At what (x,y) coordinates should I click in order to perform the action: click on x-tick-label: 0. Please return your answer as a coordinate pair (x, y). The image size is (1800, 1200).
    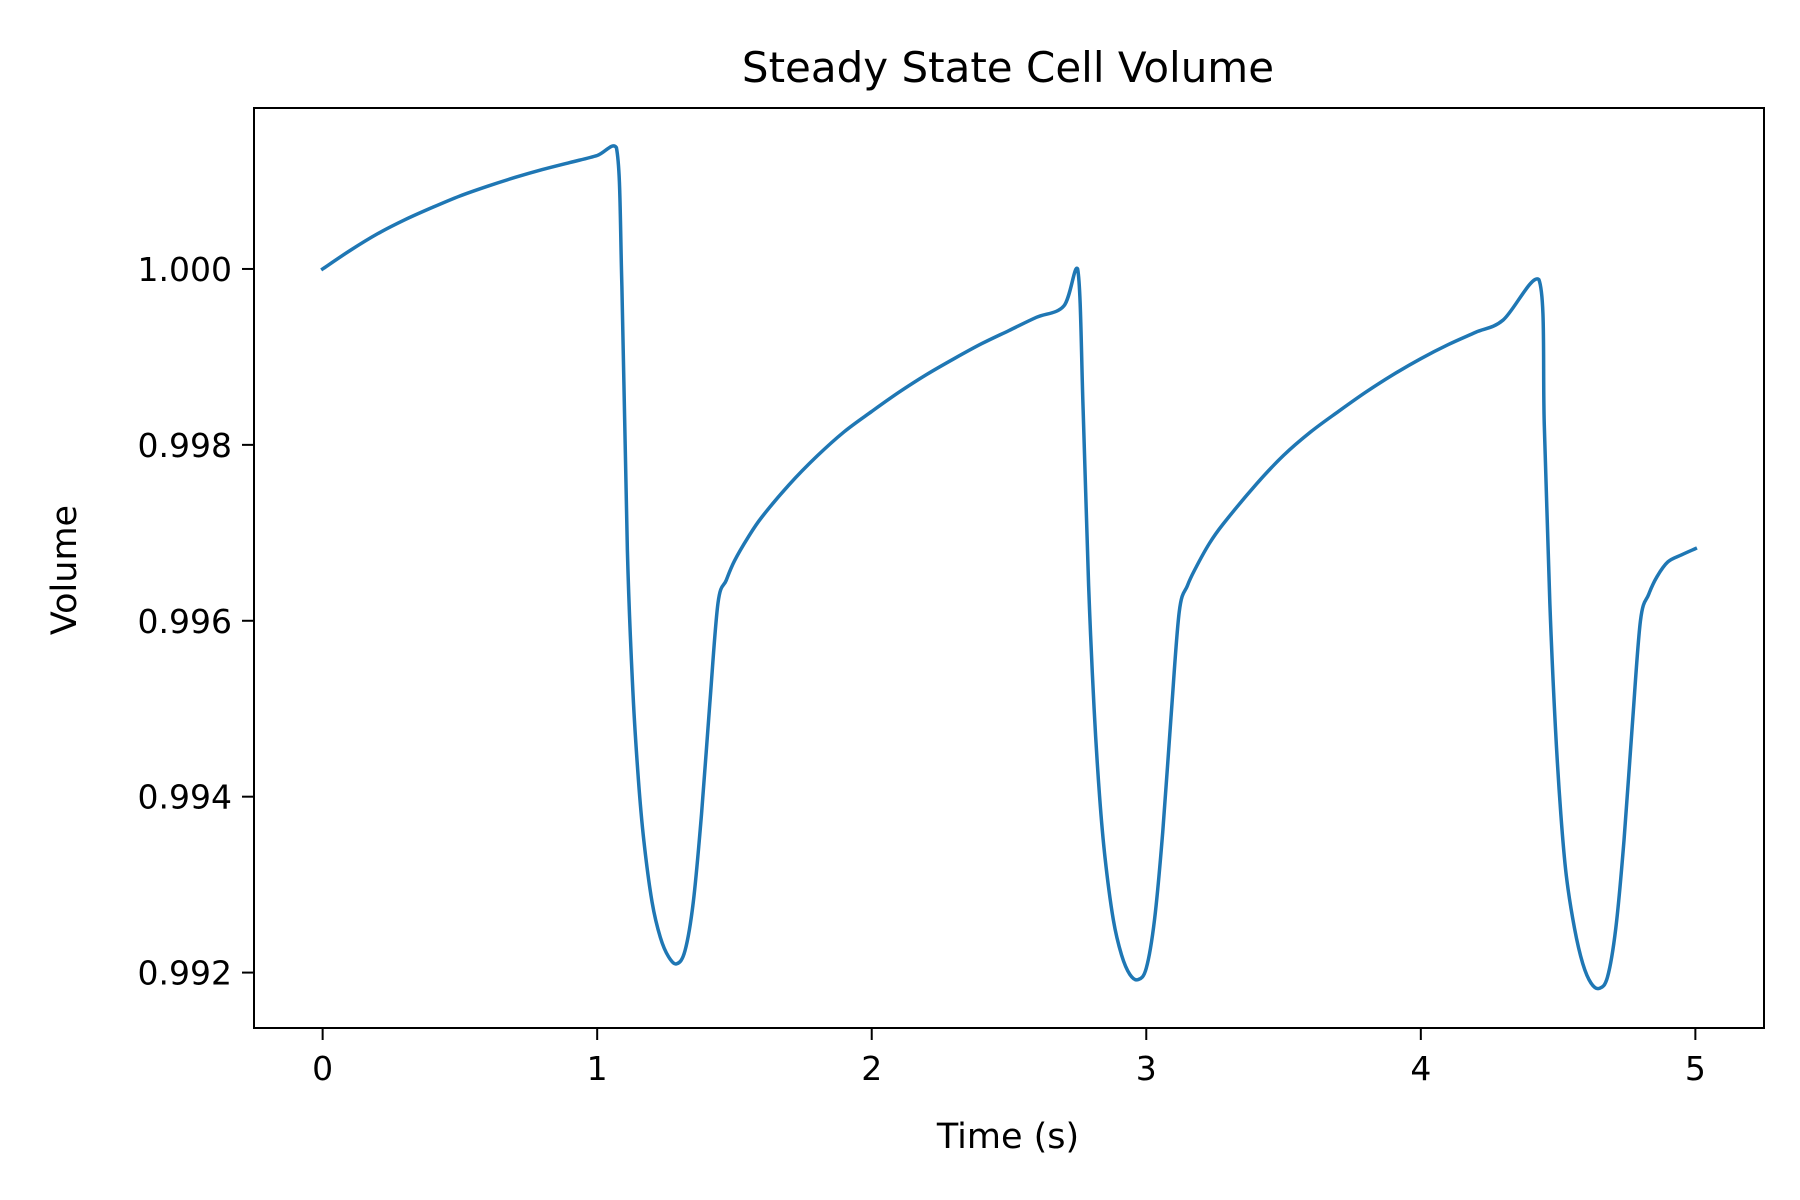
    Looking at the image, I should click on (322, 1068).